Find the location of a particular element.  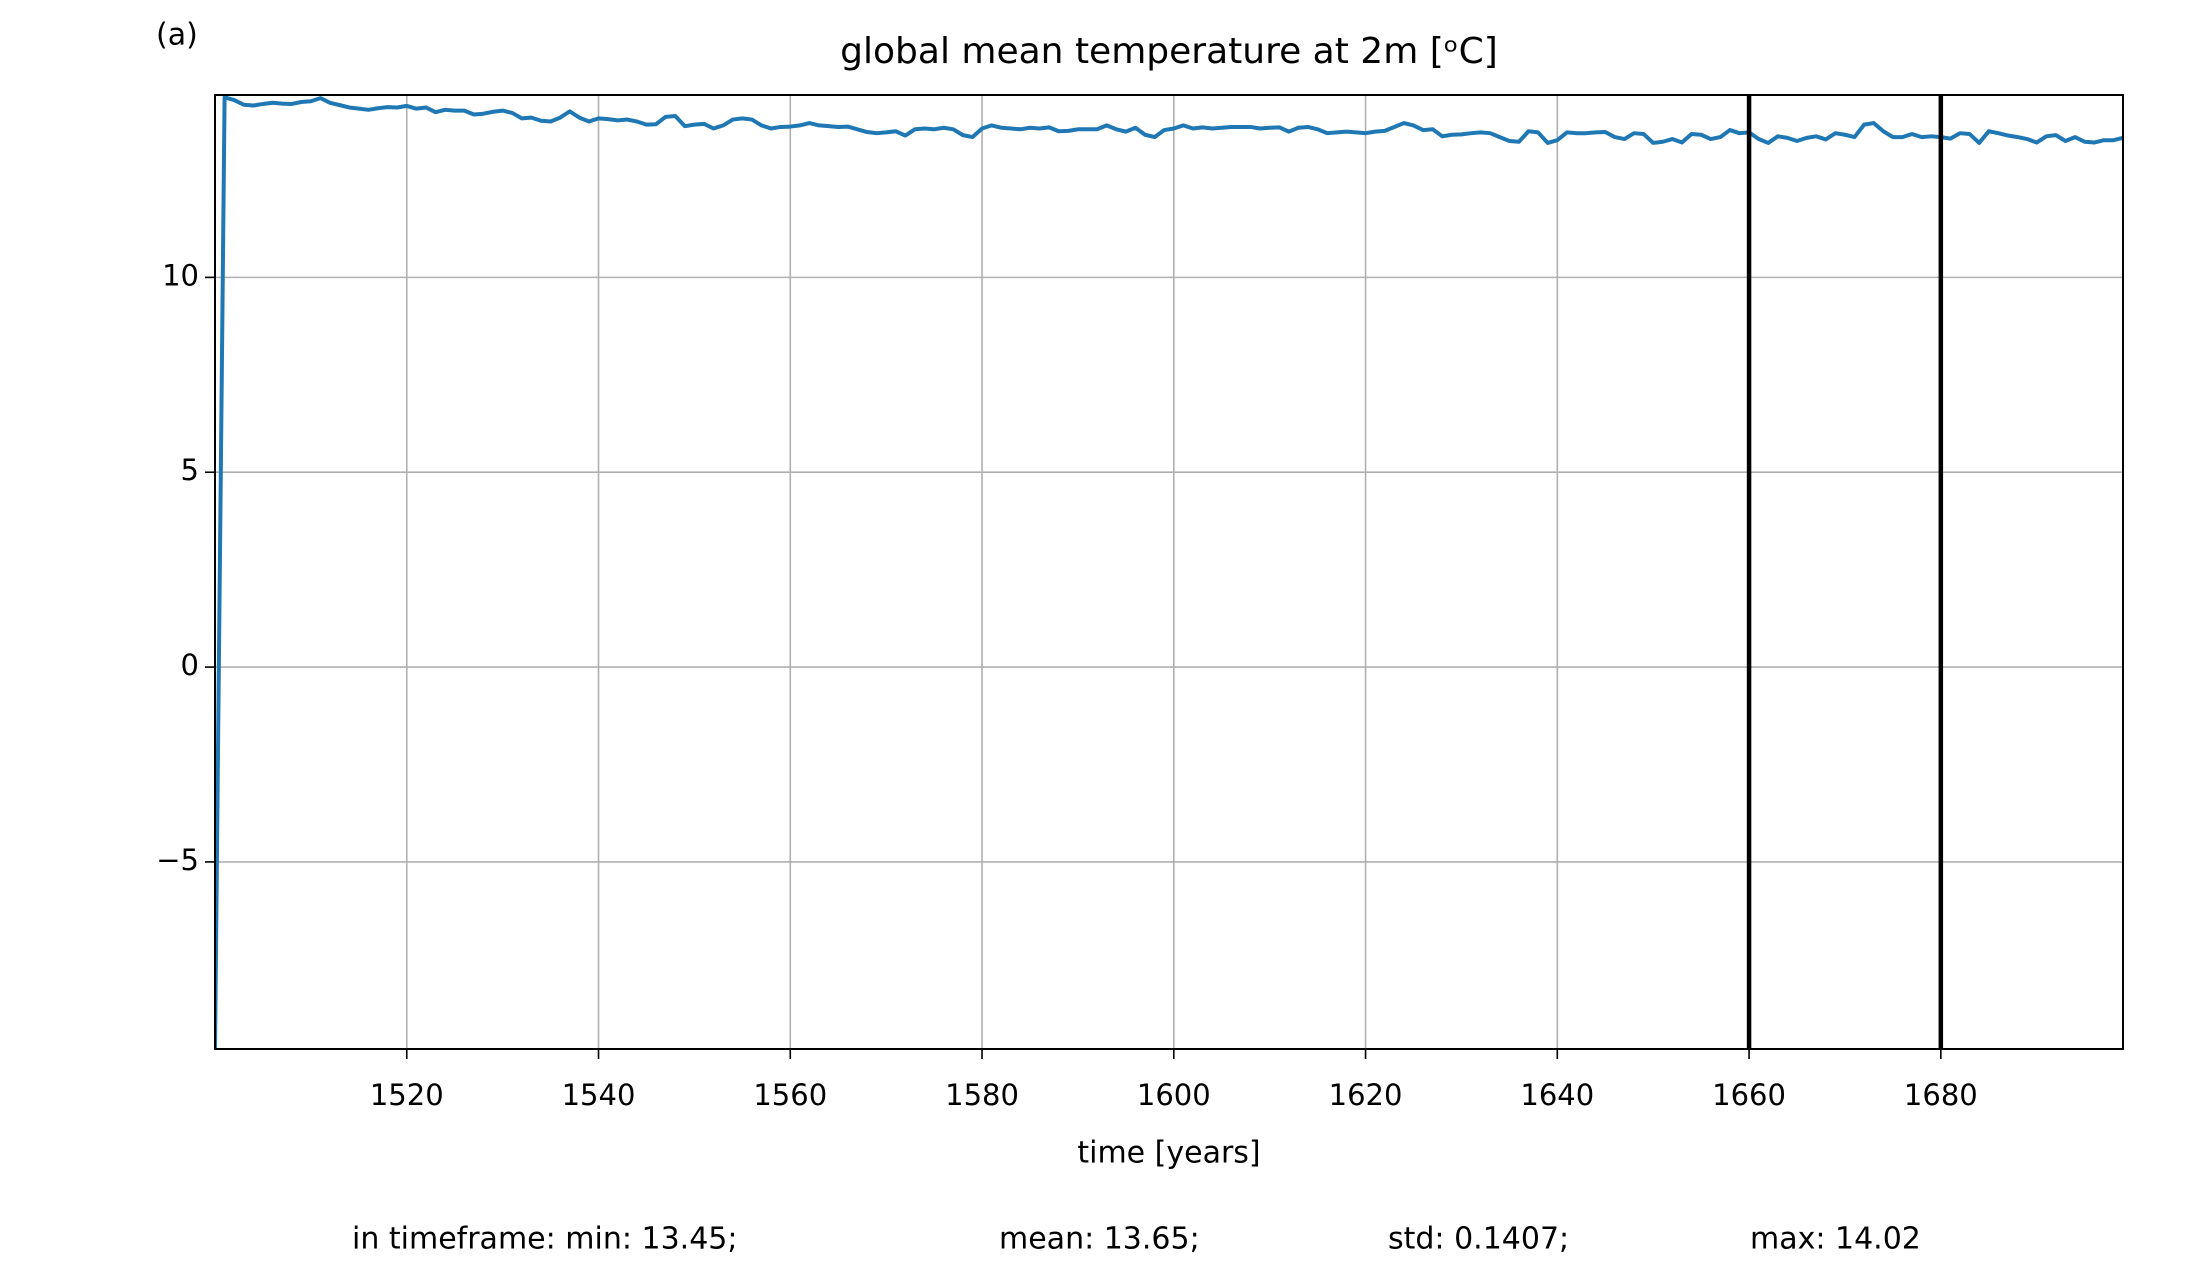

x-tick-label: 1560 is located at coordinates (790, 1095).